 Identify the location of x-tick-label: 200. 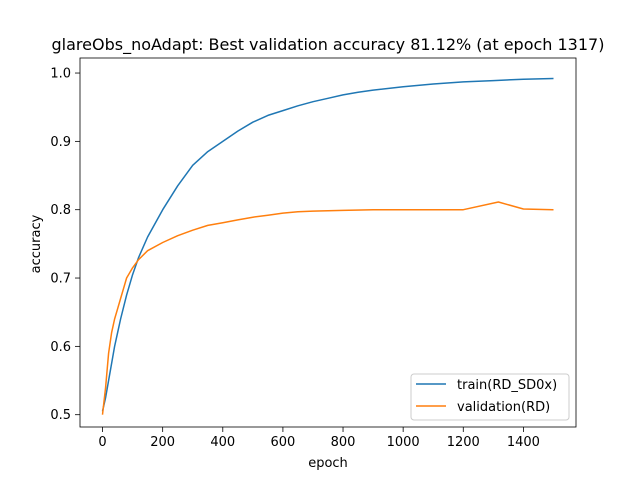
(162, 442).